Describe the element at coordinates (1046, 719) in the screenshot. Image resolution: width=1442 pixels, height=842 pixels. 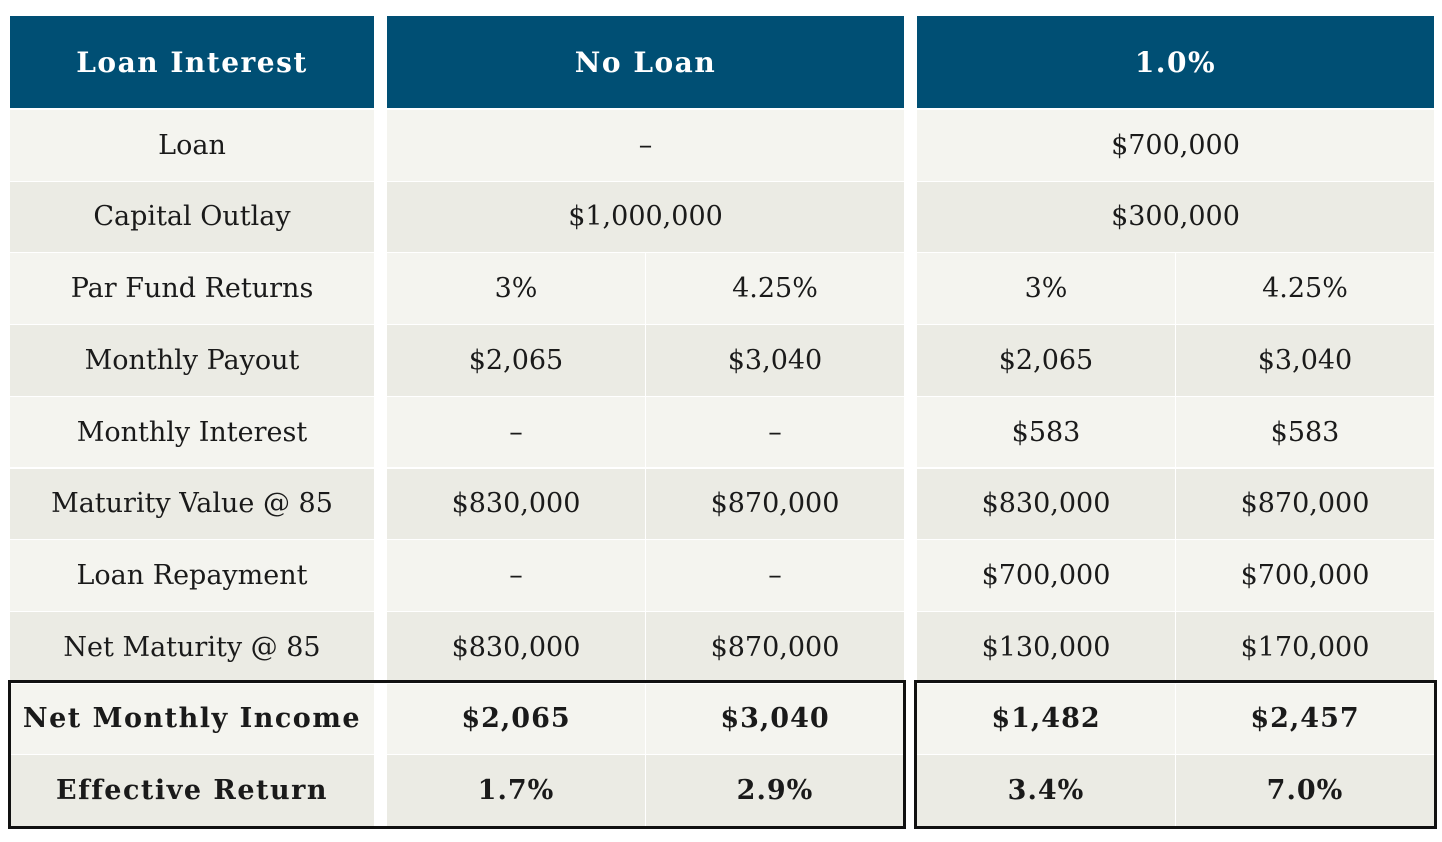
I see `table-cell: $1,482` at that location.